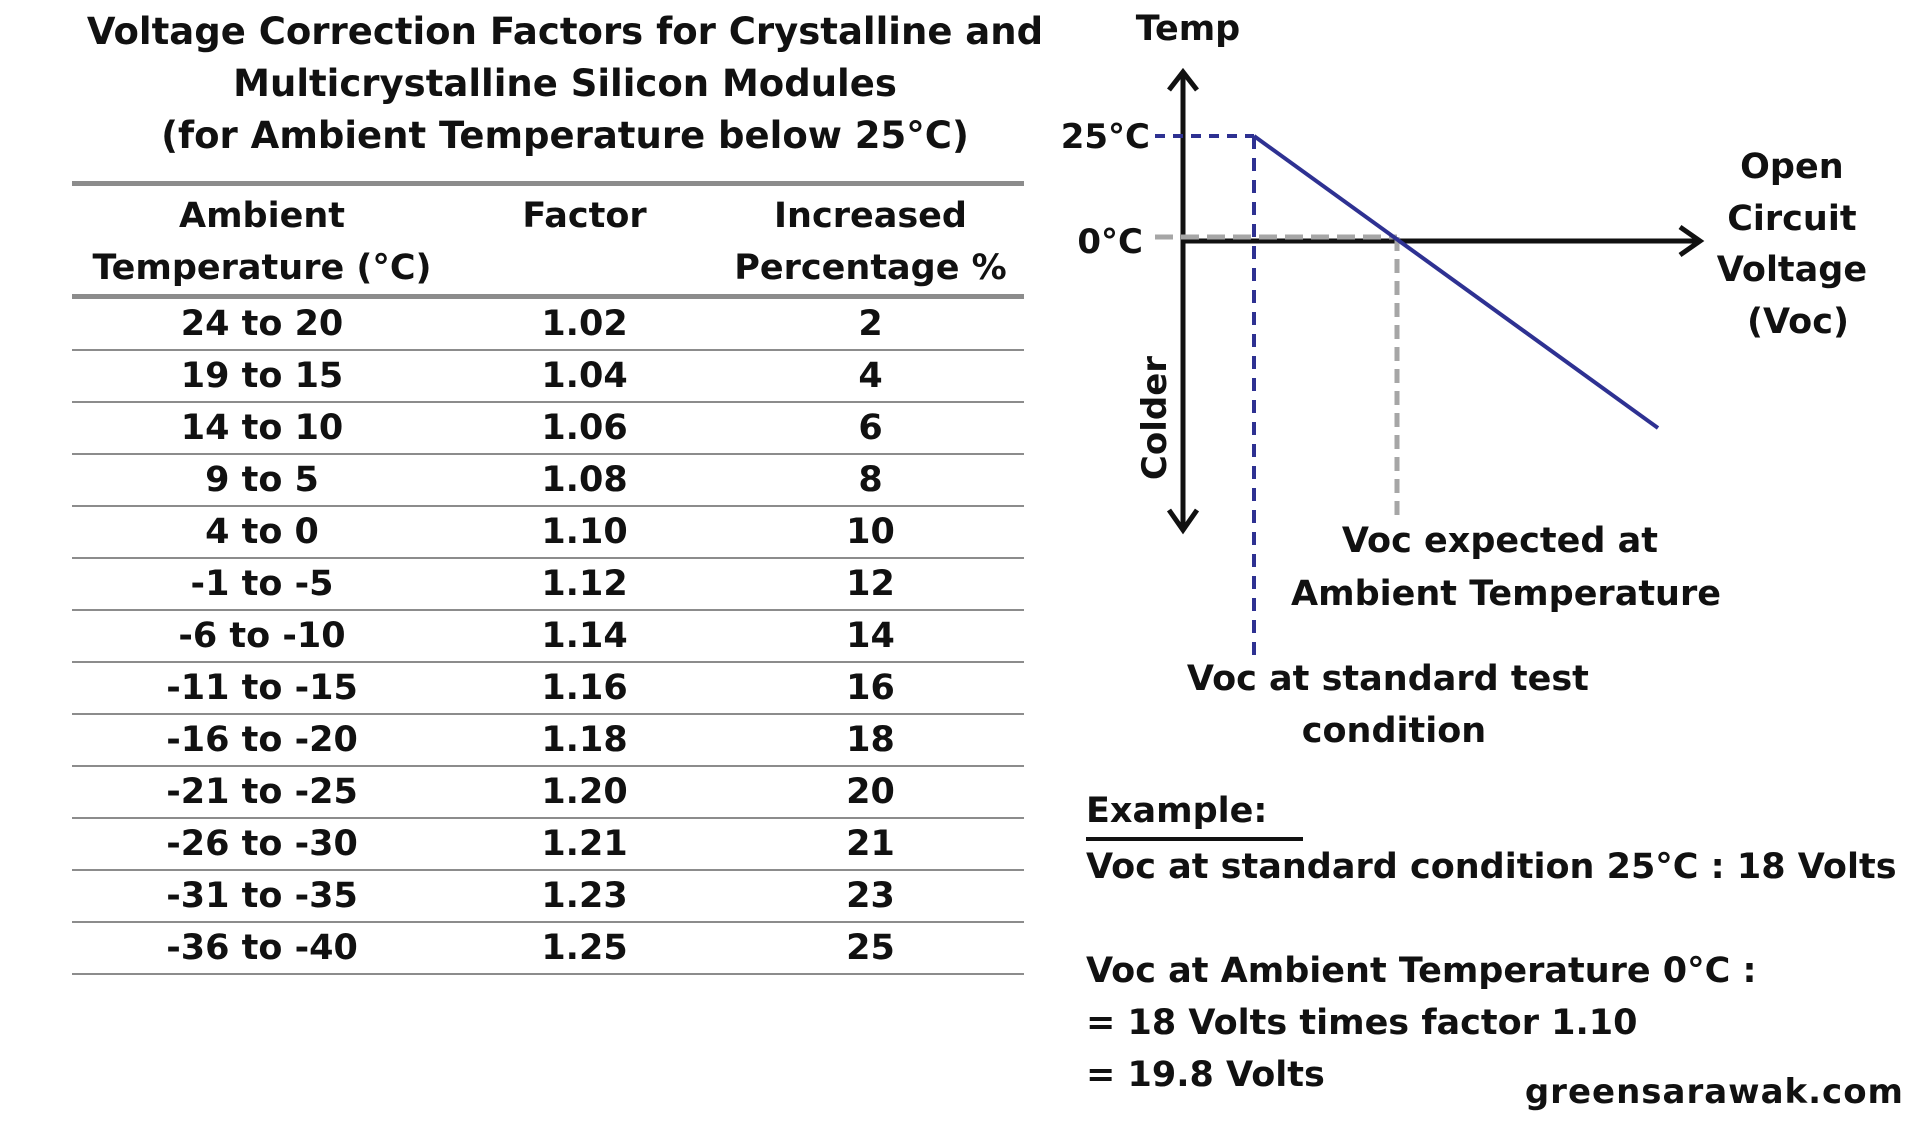  What do you see at coordinates (262, 636) in the screenshot?
I see `cell-ambient-temperature: -6 to -10` at bounding box center [262, 636].